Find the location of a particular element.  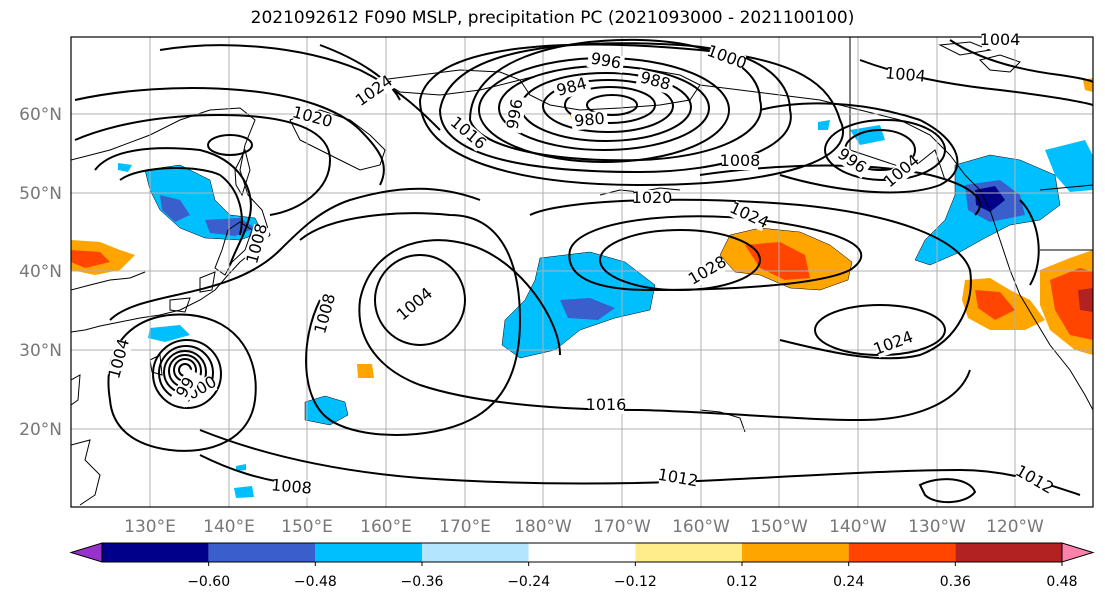

isobar-label: 1020 is located at coordinates (652, 197).